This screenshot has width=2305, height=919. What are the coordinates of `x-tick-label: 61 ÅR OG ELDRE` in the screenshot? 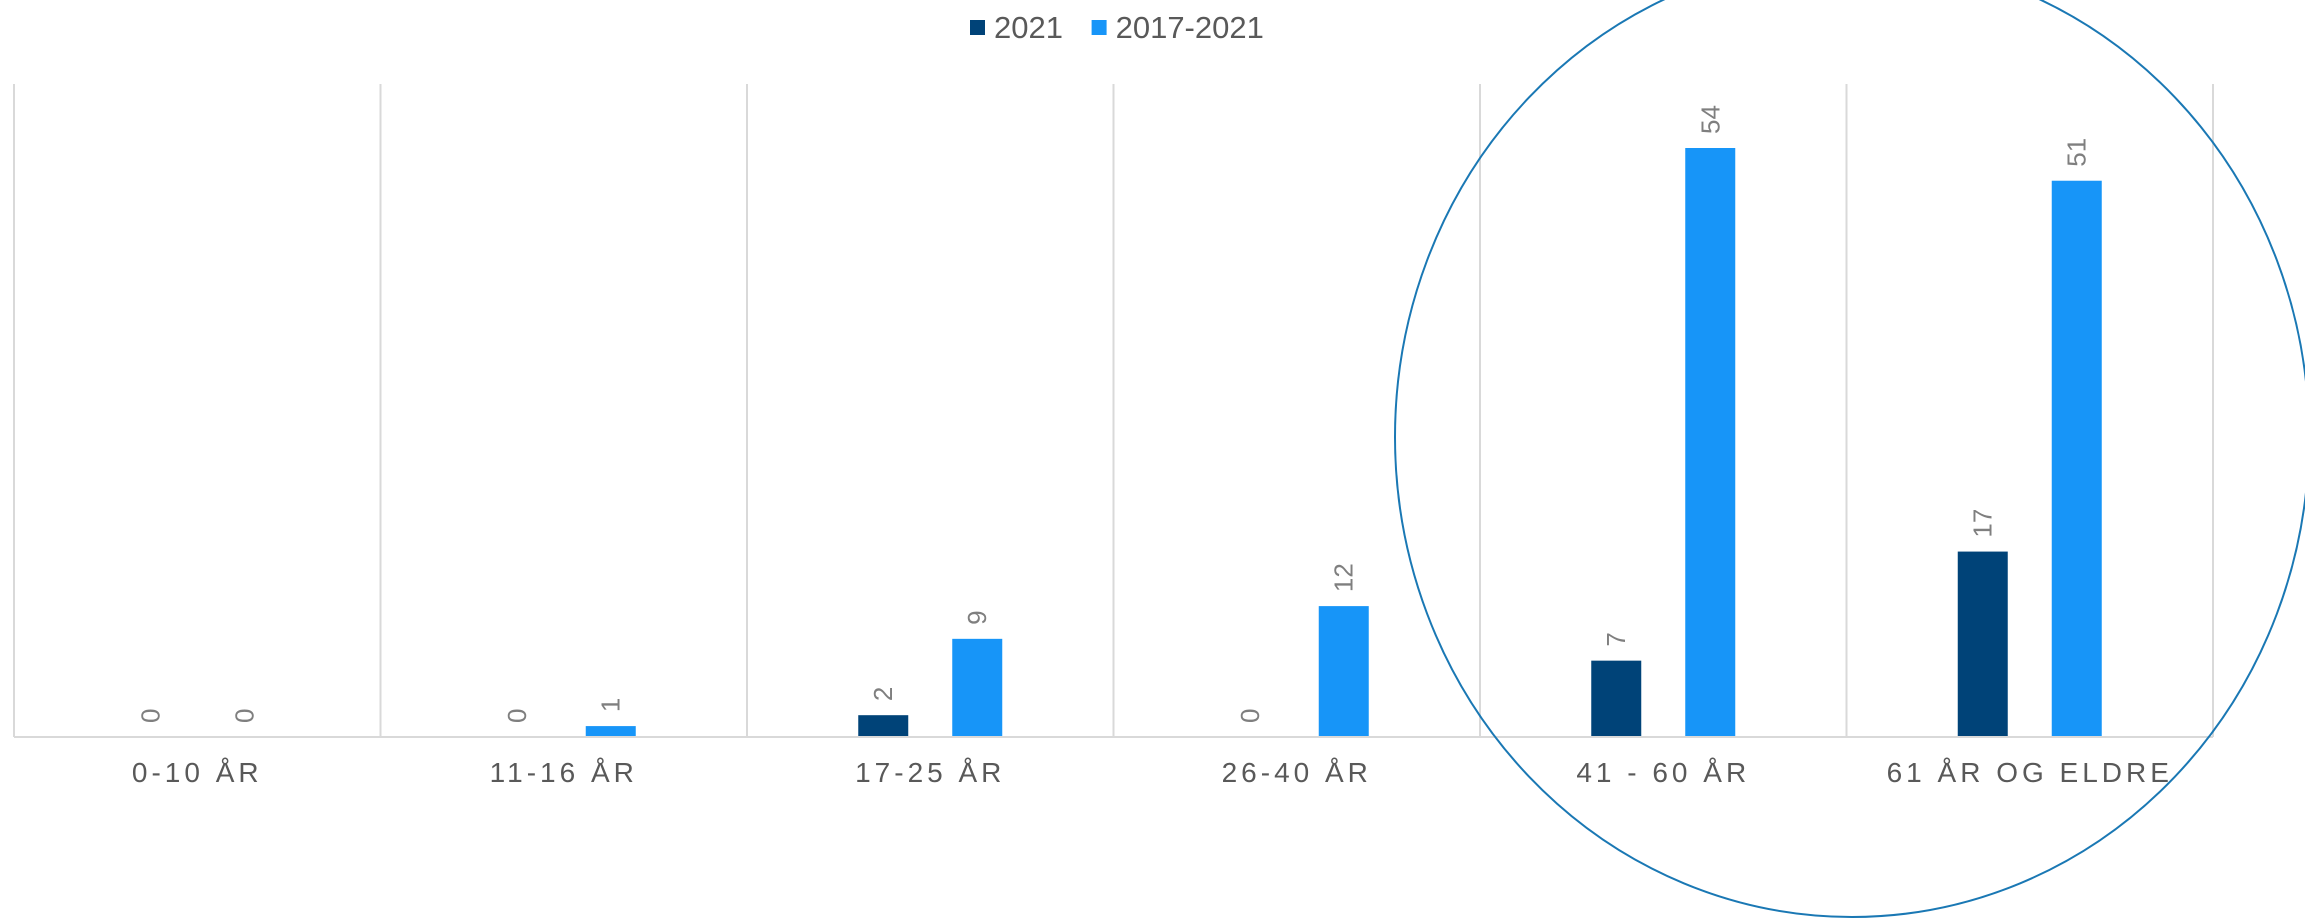 It's located at (2030, 772).